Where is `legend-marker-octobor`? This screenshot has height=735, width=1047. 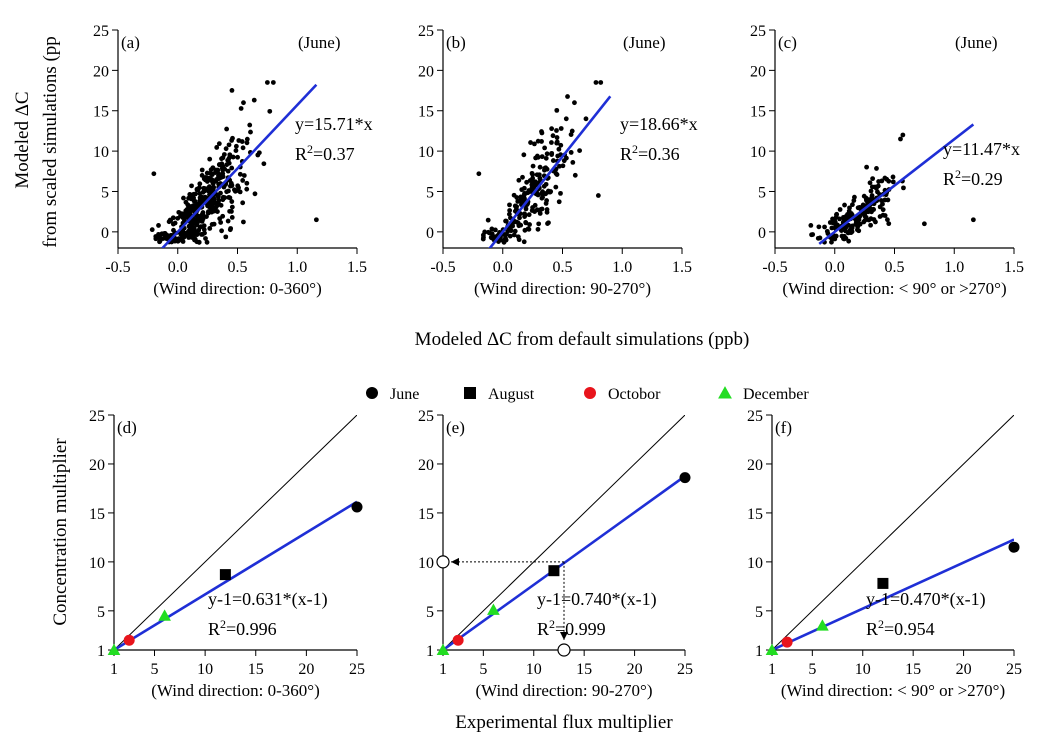 legend-marker-octobor is located at coordinates (590, 393).